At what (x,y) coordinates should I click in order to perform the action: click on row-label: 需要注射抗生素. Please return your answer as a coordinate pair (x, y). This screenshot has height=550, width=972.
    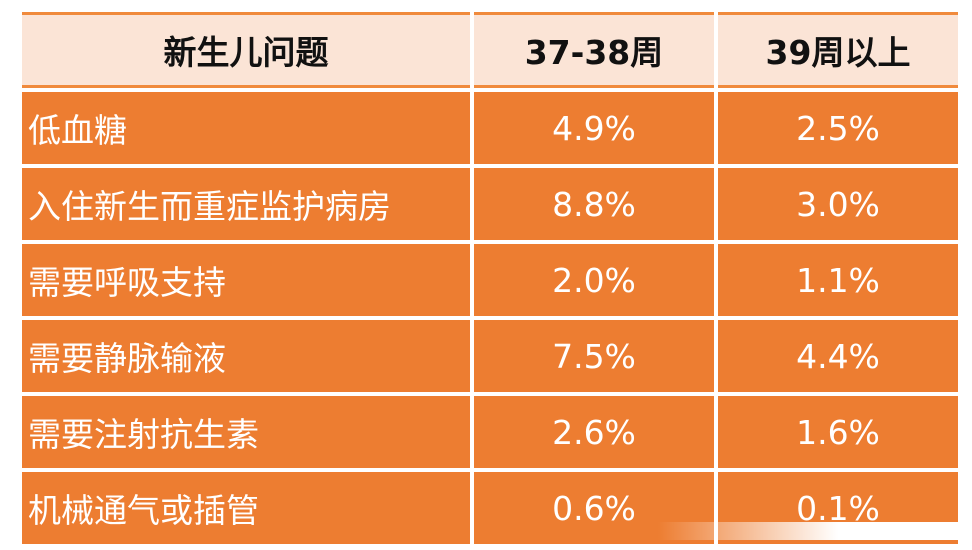
    Looking at the image, I should click on (246, 432).